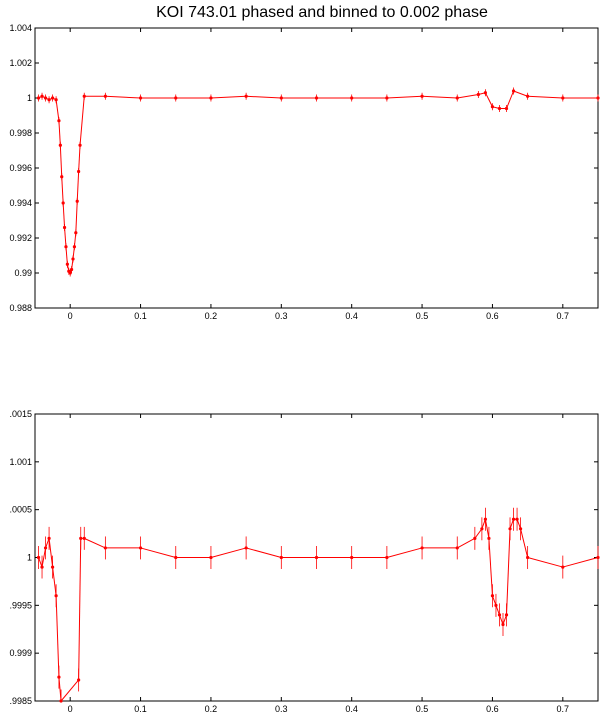 The image size is (600, 715). What do you see at coordinates (20, 653) in the screenshot?
I see `bottom-y-tick-label: 0.999` at bounding box center [20, 653].